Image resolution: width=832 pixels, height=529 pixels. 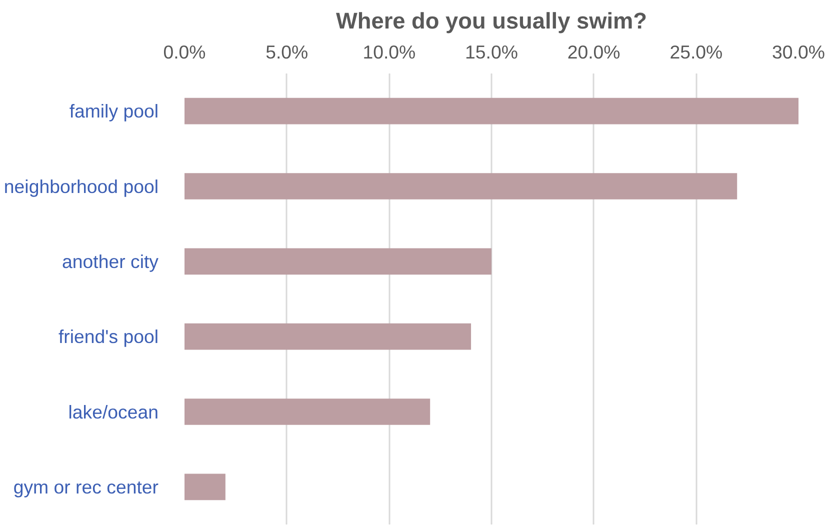 What do you see at coordinates (114, 111) in the screenshot?
I see `y-tick-label: family pool` at bounding box center [114, 111].